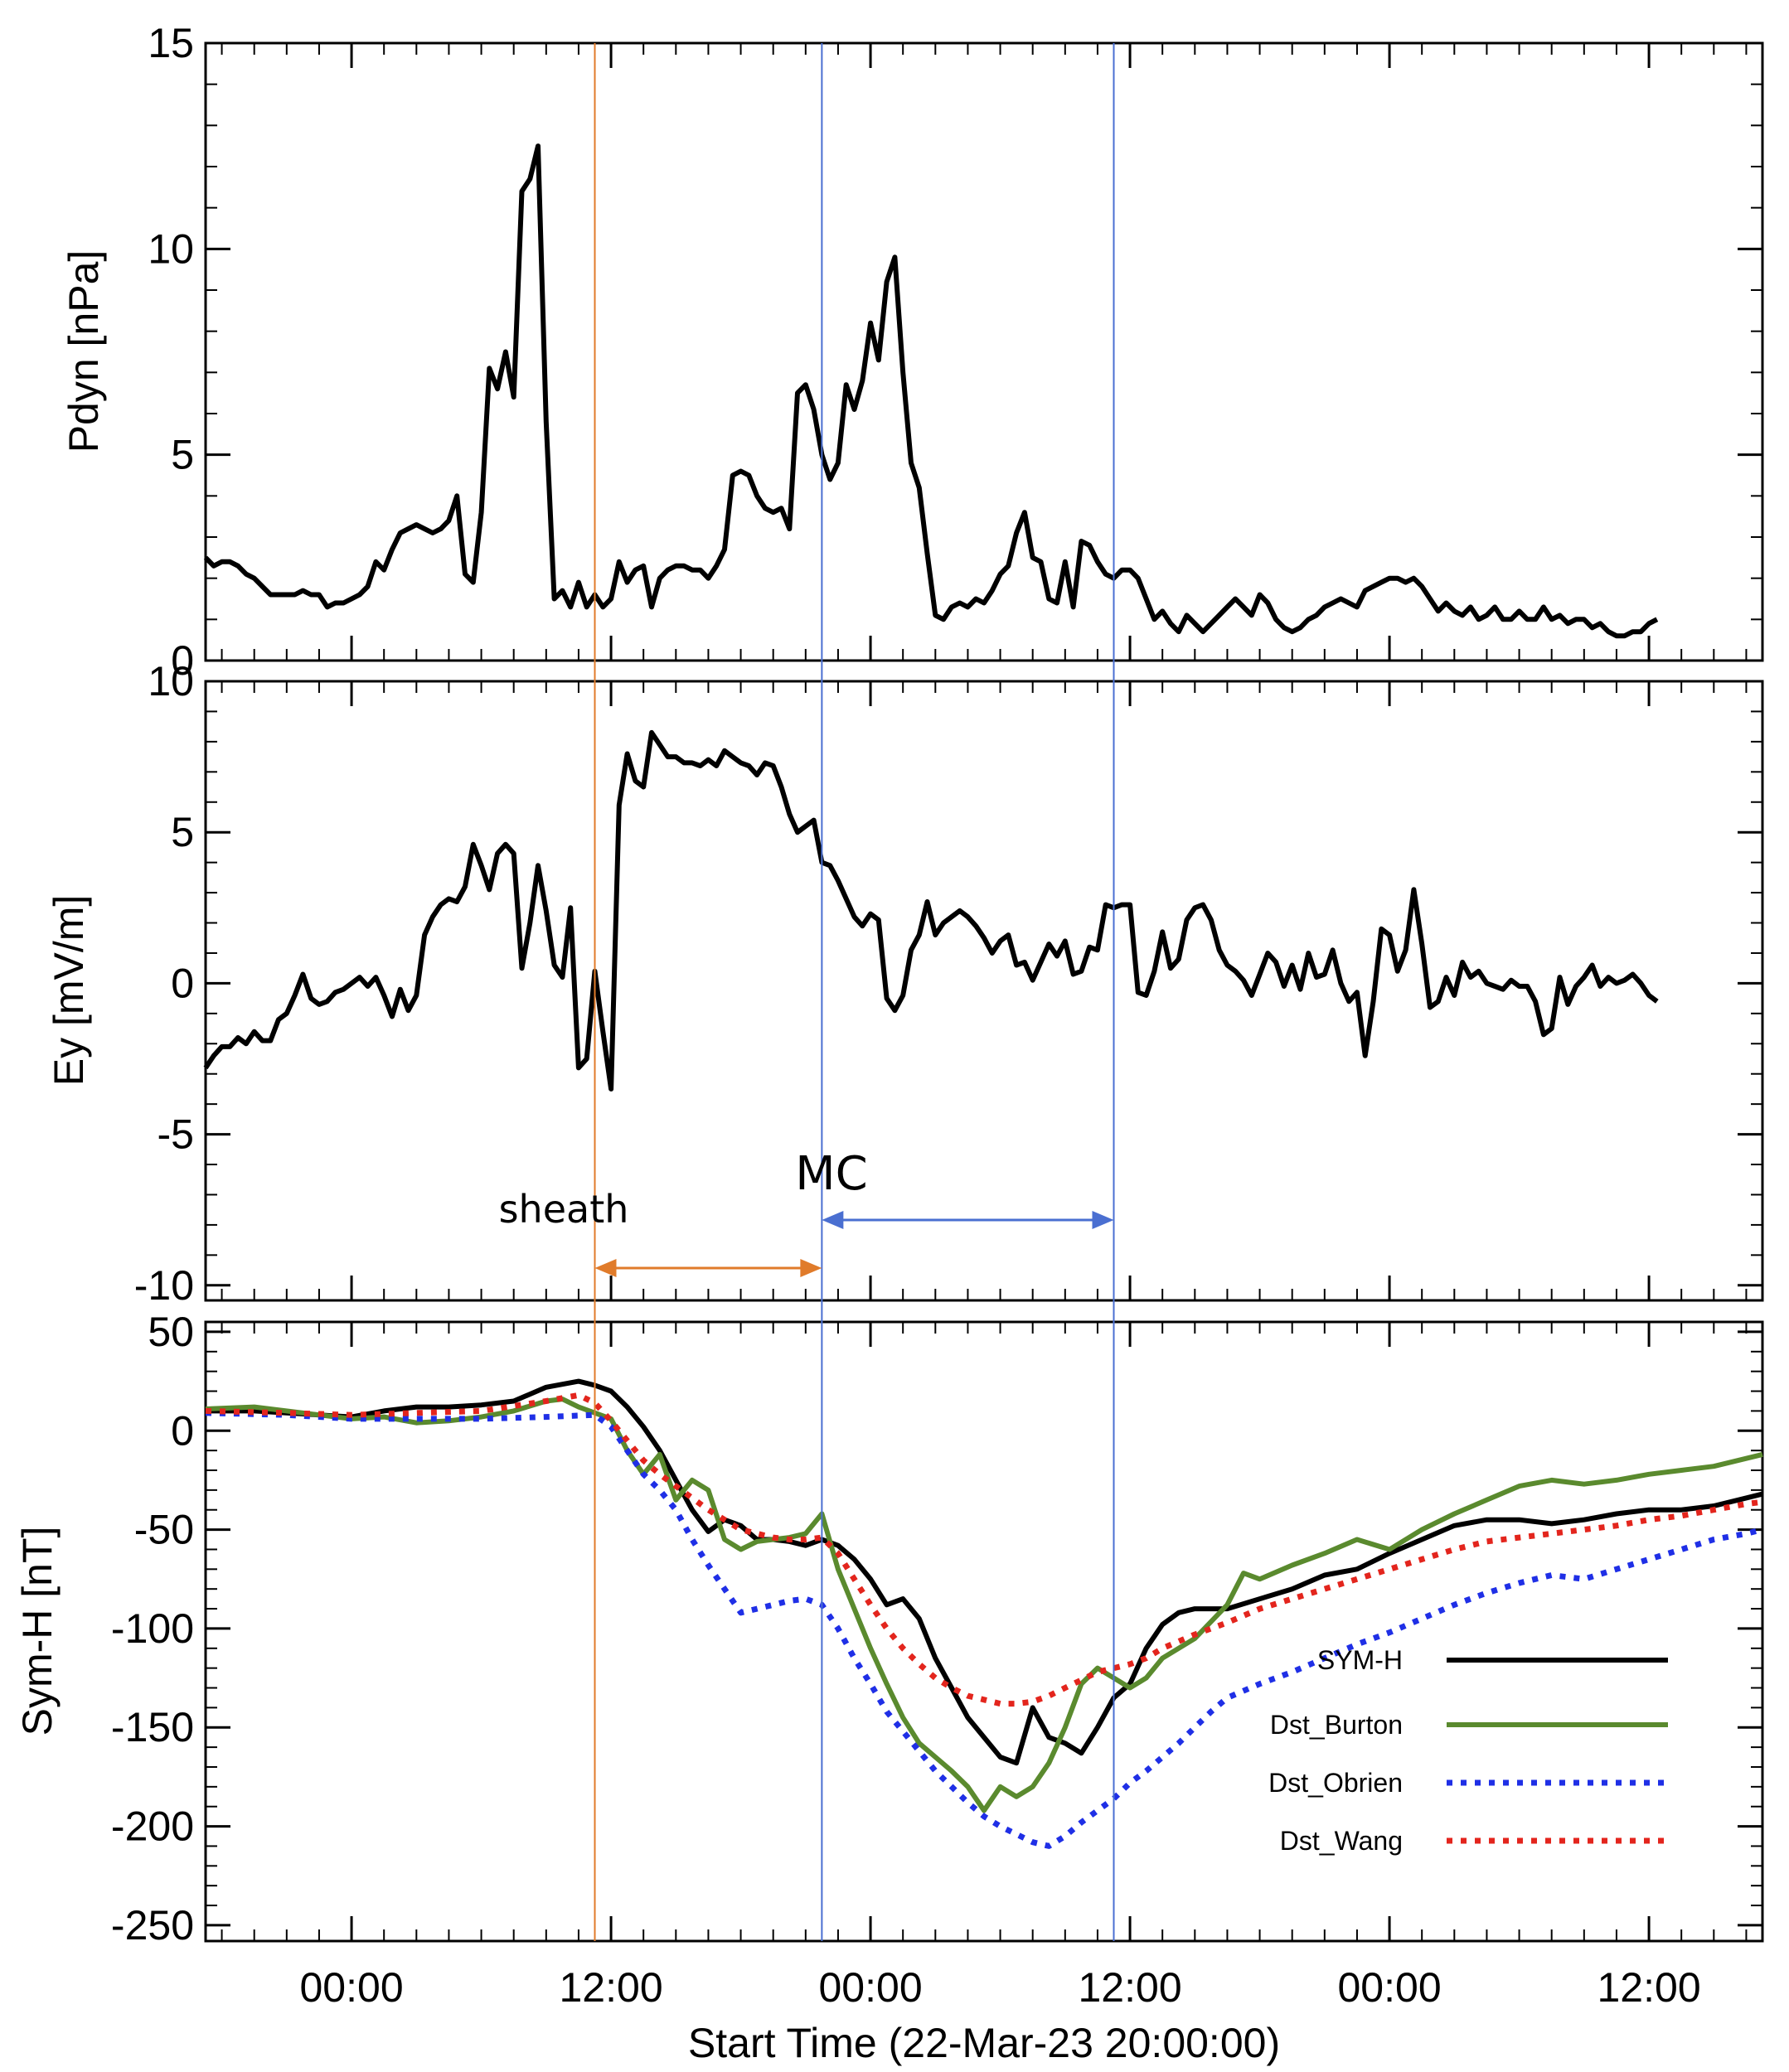 The height and width of the screenshot is (2072, 1789). I want to click on symh-ytick-label-2: -150, so click(153, 1727).